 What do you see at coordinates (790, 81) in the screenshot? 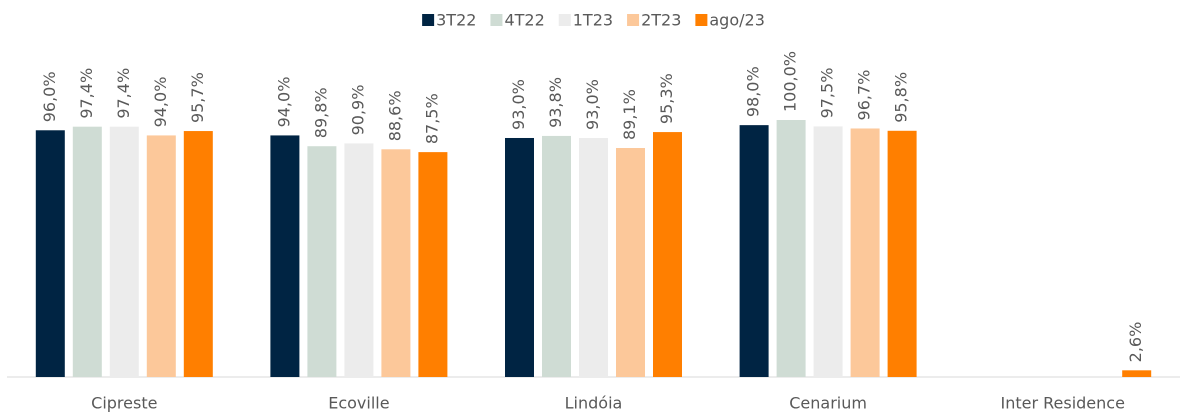
I see `data-label: 100,0%` at bounding box center [790, 81].